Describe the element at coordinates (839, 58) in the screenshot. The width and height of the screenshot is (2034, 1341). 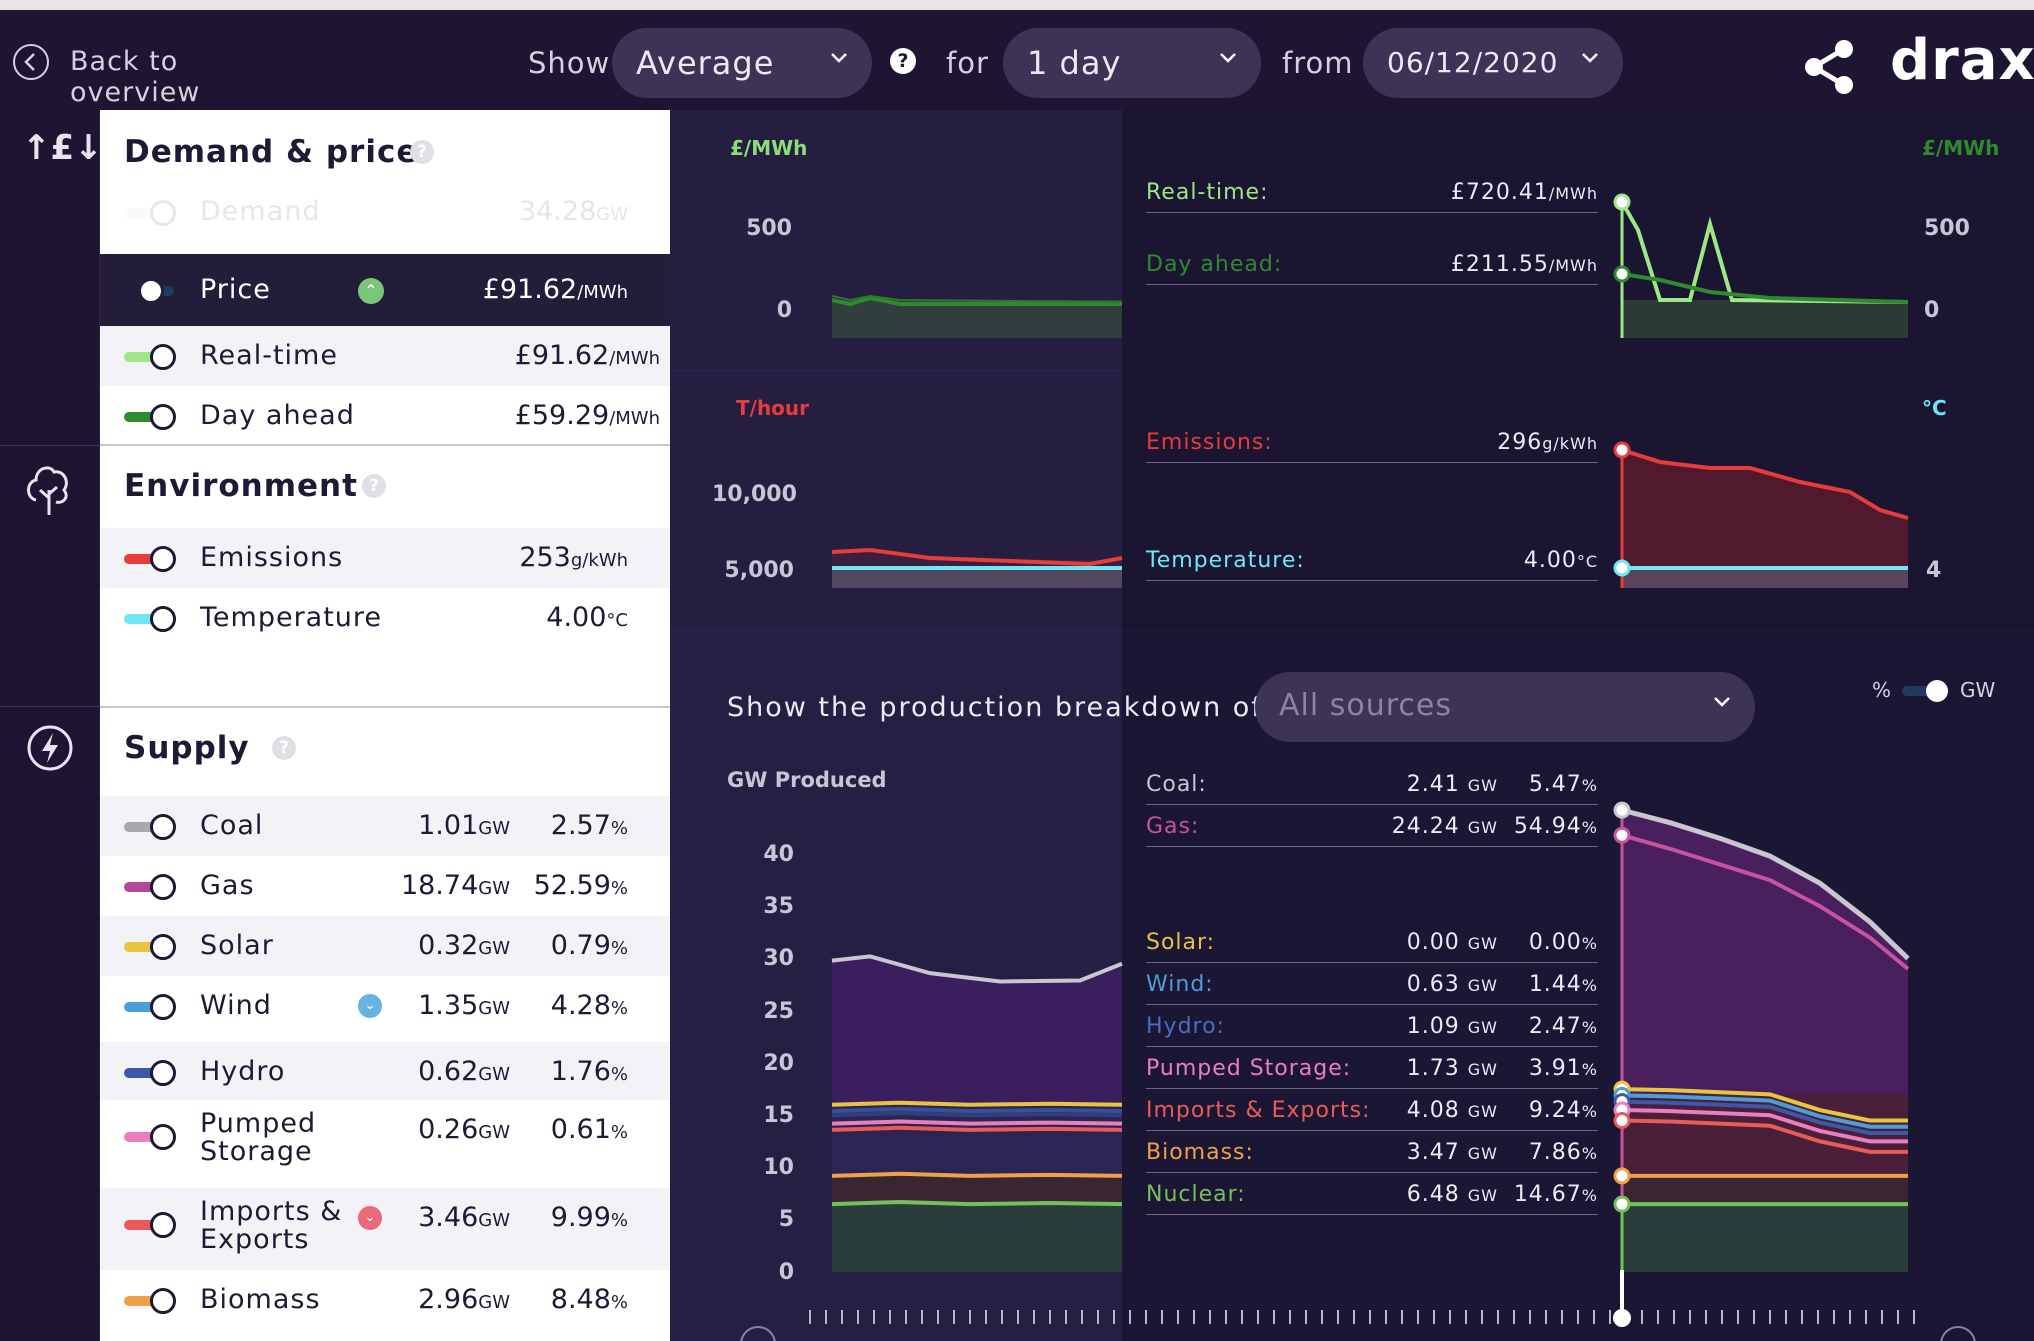
I see `chevron-down-icon` at that location.